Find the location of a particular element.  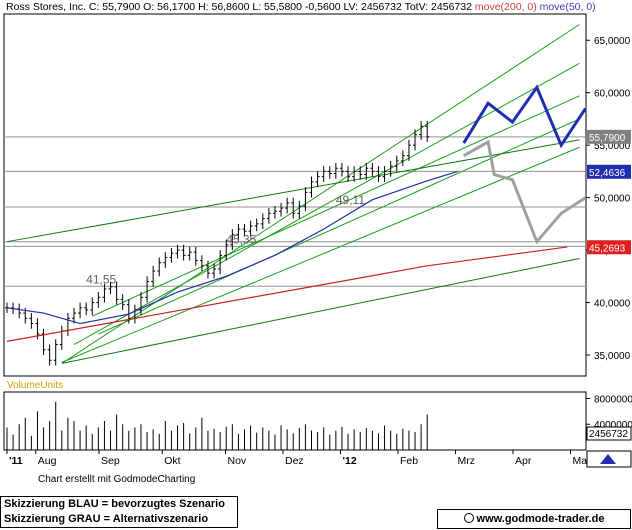

legend-grey: Skizzierung GRAU = Alternativszenario is located at coordinates (106, 519).